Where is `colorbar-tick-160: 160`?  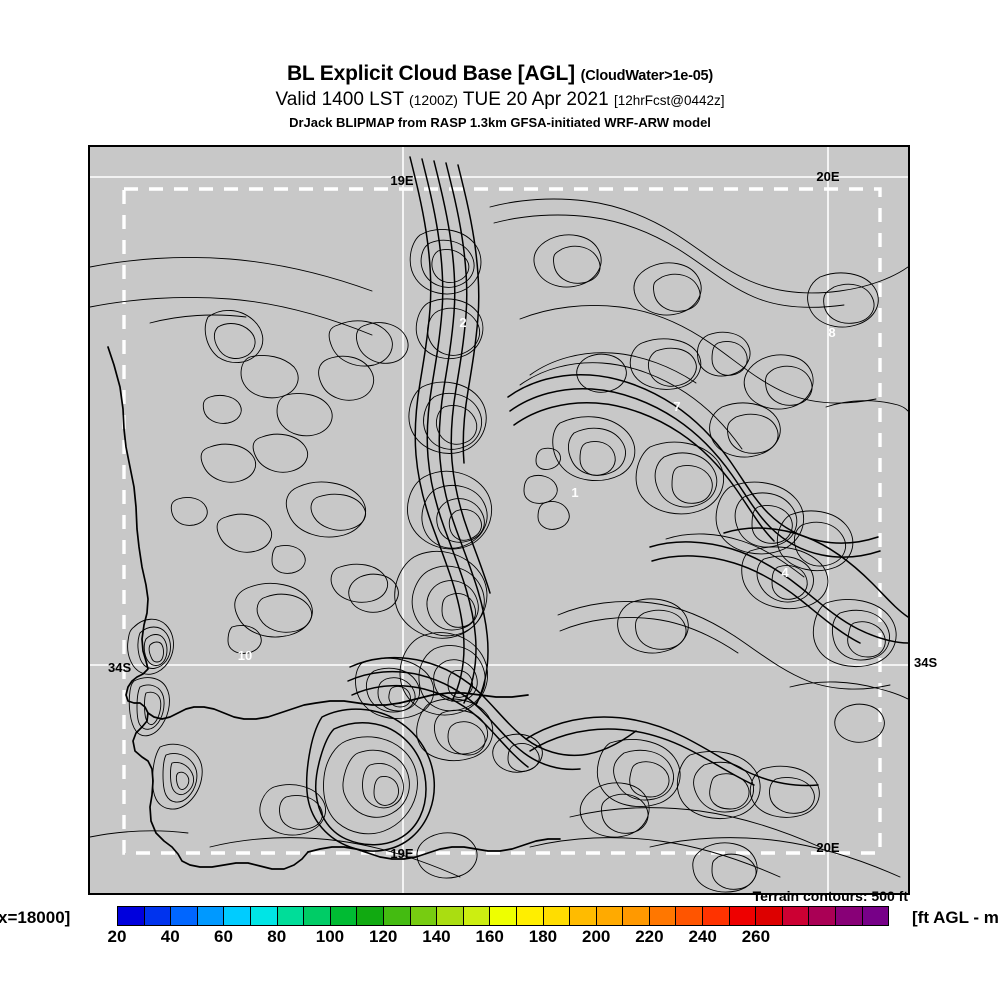 colorbar-tick-160: 160 is located at coordinates (489, 936).